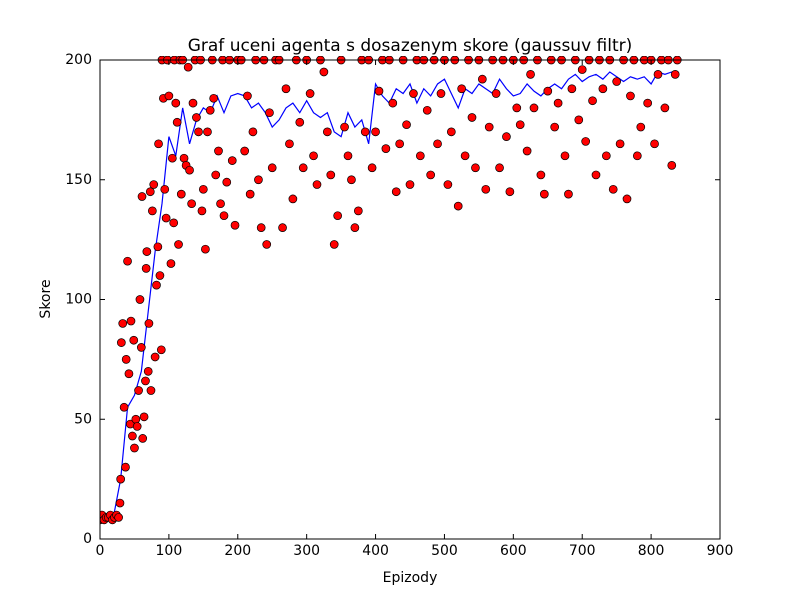 The height and width of the screenshot is (600, 800). Describe the element at coordinates (720, 551) in the screenshot. I see `x-tick-label: 900` at that location.